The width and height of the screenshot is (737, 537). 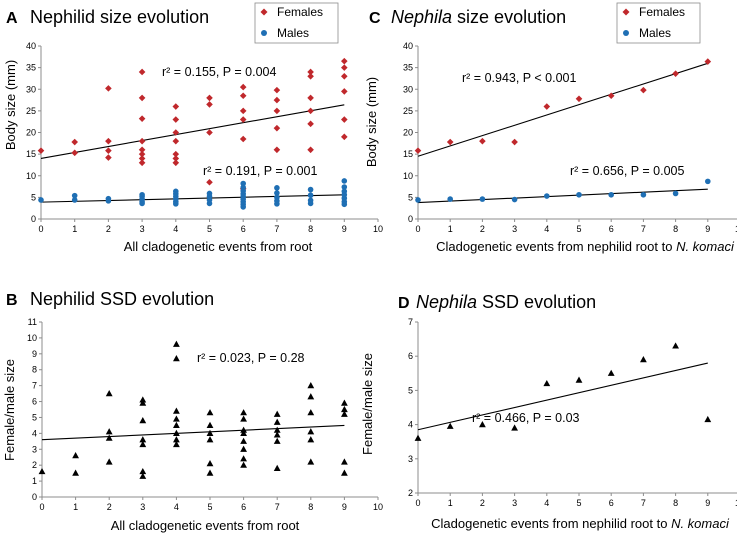 I want to click on panel-letter: B, so click(x=12, y=300).